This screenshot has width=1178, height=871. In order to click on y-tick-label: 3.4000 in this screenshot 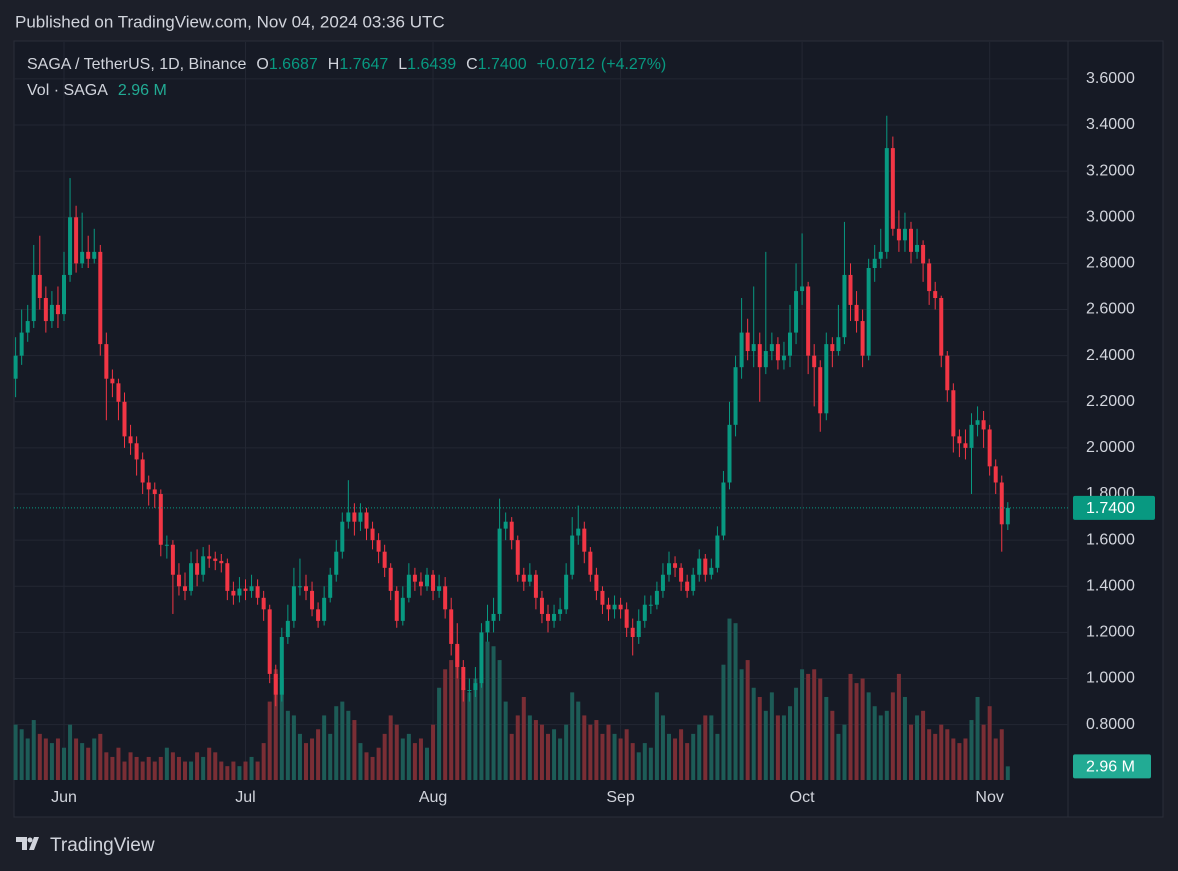, I will do `click(1110, 124)`.